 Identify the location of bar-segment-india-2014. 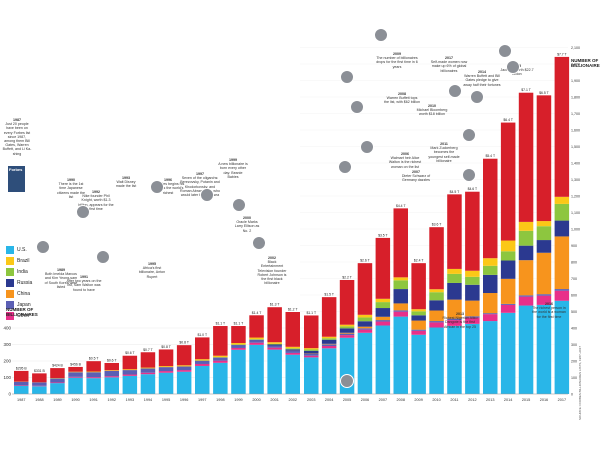
(508, 255).